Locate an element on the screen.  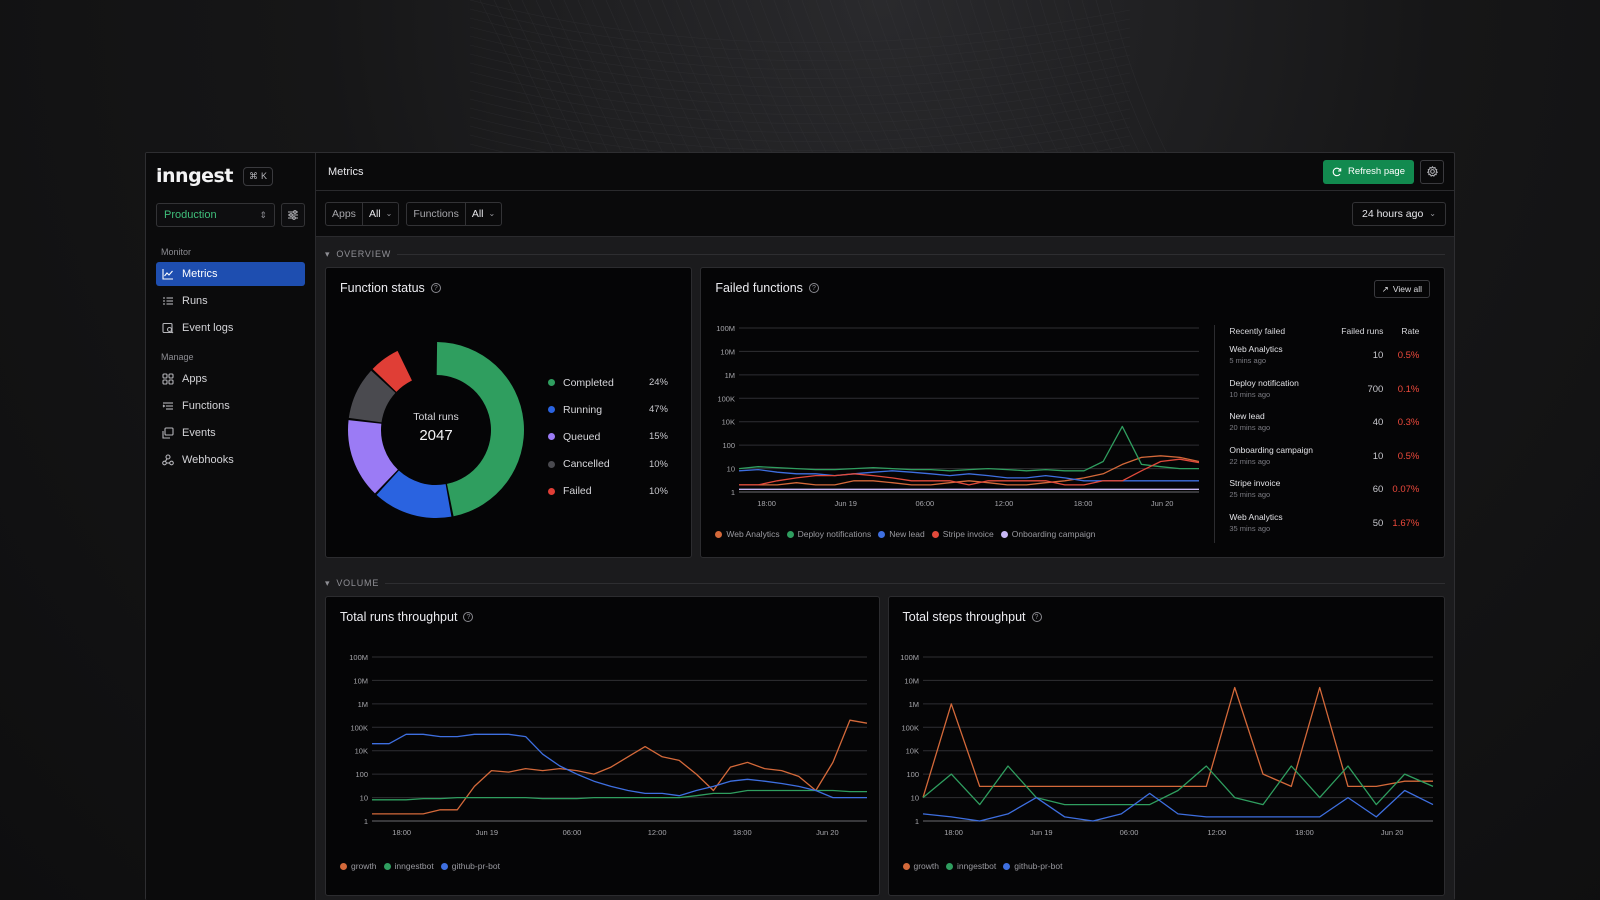
legend-label: Onboarding campaign is located at coordinates (1053, 534).